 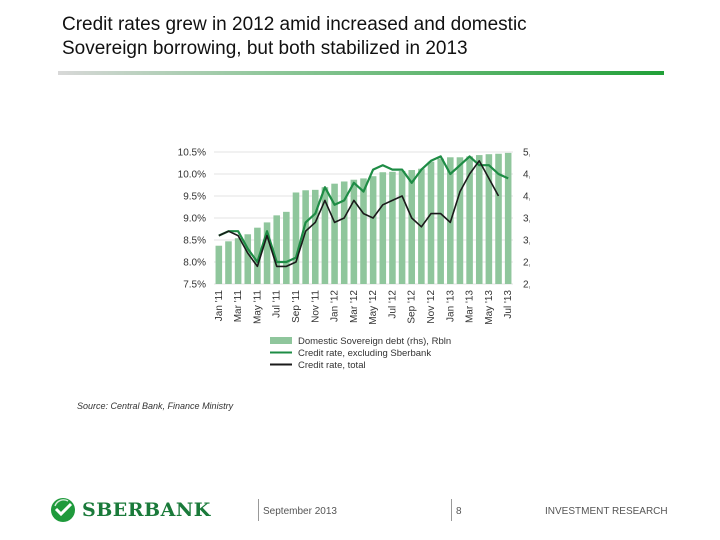 I want to click on sberbank-wordmark: SBERBANK, so click(x=146, y=510).